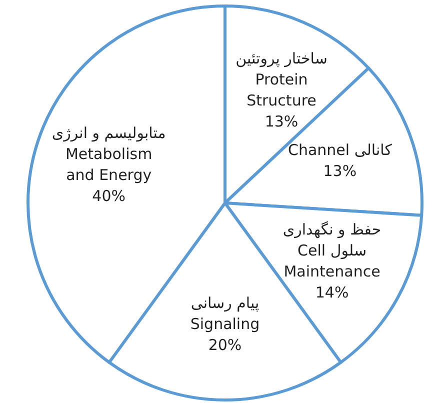  I want to click on data-label: 14%, so click(332, 292).